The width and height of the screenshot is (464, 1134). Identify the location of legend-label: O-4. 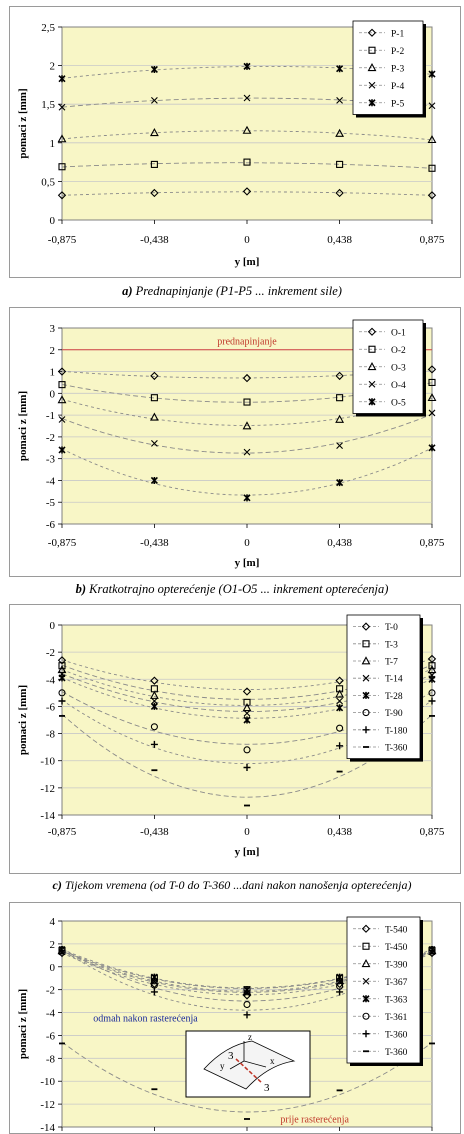
(398, 386).